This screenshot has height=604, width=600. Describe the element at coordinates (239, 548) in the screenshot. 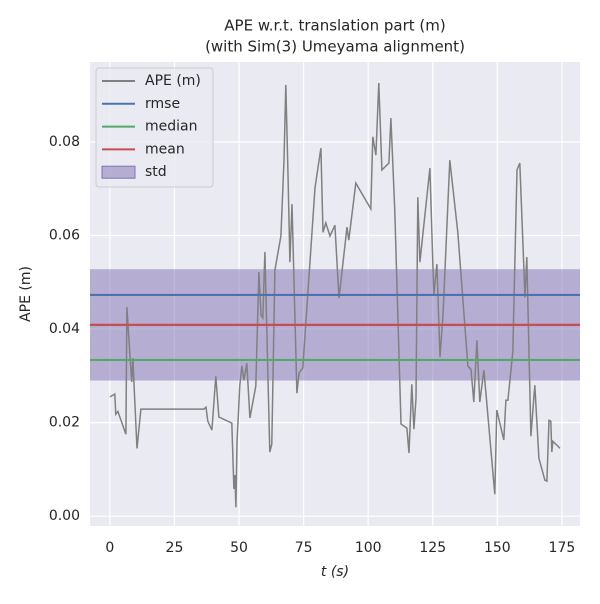

I see `x-tick-label: 50` at that location.